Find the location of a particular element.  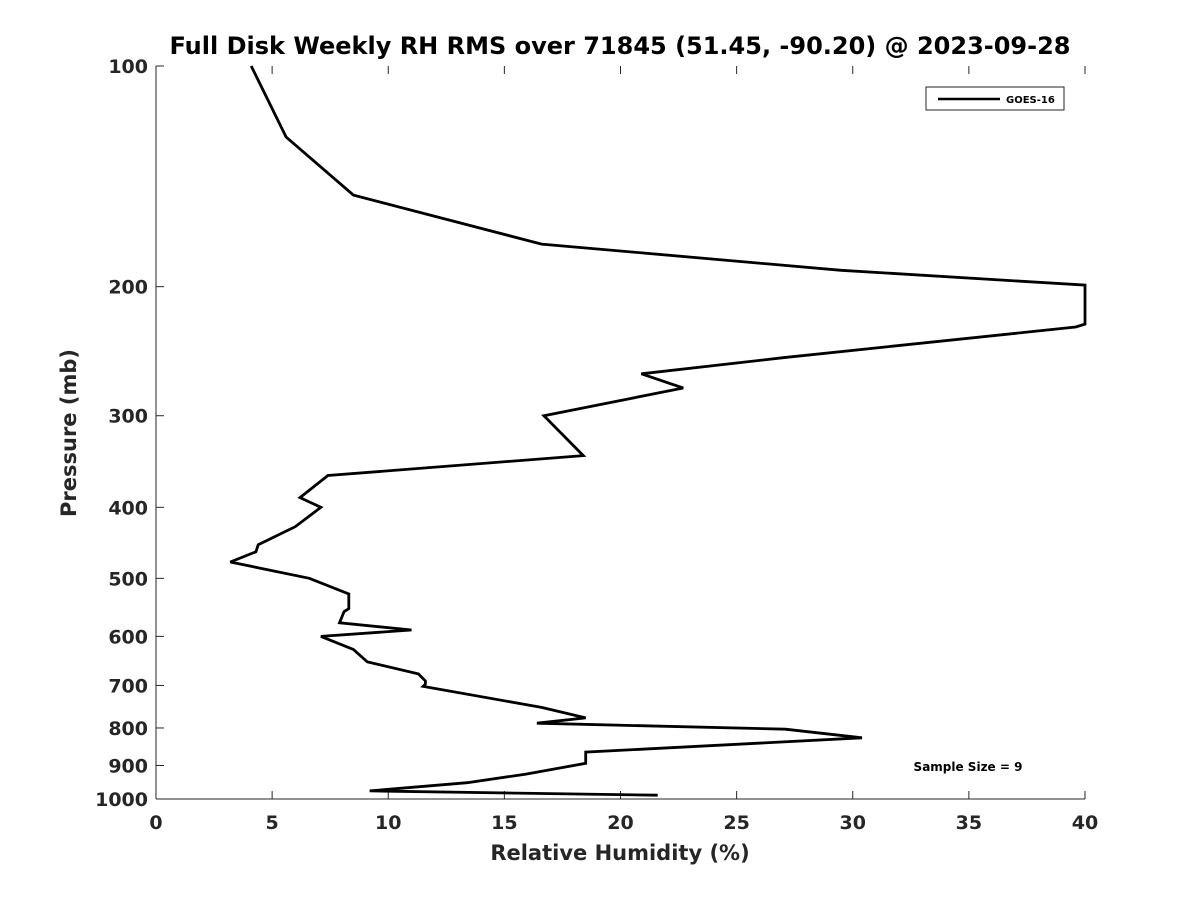

y-tick-label: 100 is located at coordinates (128, 67).